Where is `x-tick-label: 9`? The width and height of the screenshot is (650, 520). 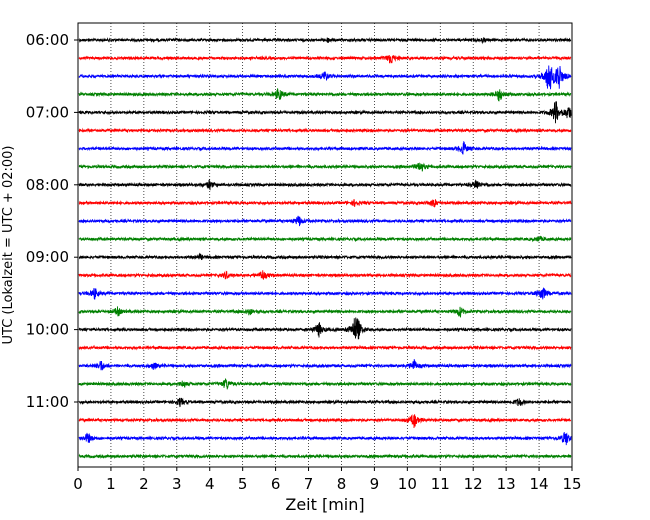
x-tick-label: 9 is located at coordinates (375, 484).